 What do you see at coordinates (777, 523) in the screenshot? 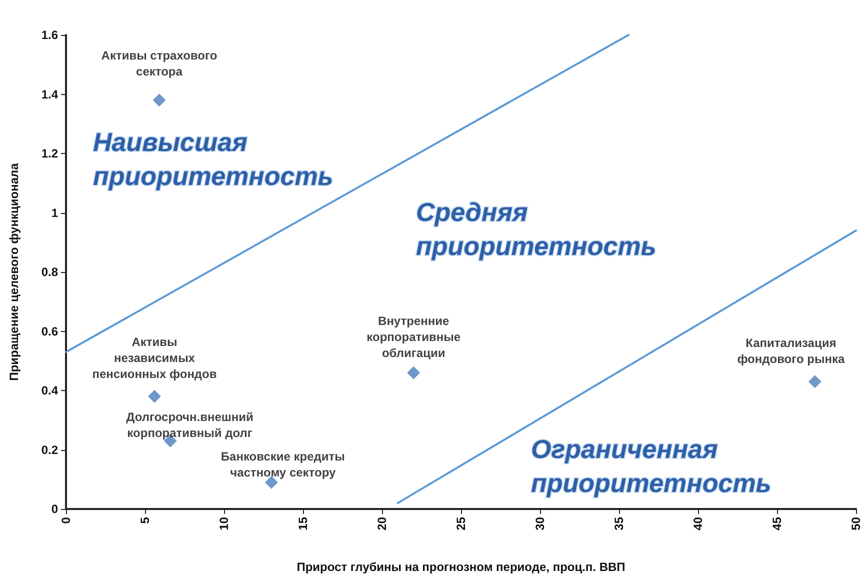
I see `x-tick-label: 45` at bounding box center [777, 523].